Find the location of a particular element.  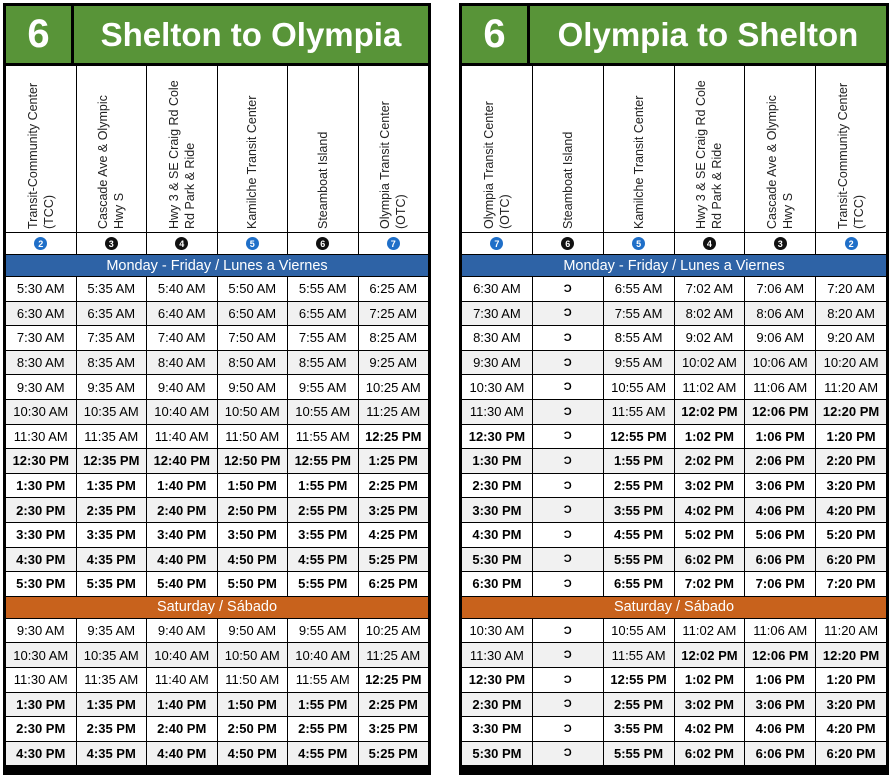

time-cell: 10:06 AM is located at coordinates (780, 362).